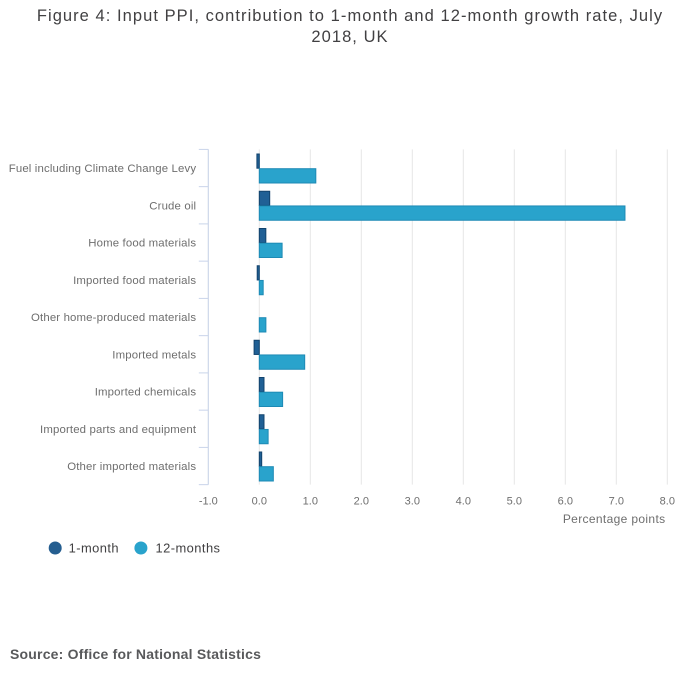  Describe the element at coordinates (135, 654) in the screenshot. I see `svg-text:Source: Office for National St: Source: Office for National Statistics` at that location.